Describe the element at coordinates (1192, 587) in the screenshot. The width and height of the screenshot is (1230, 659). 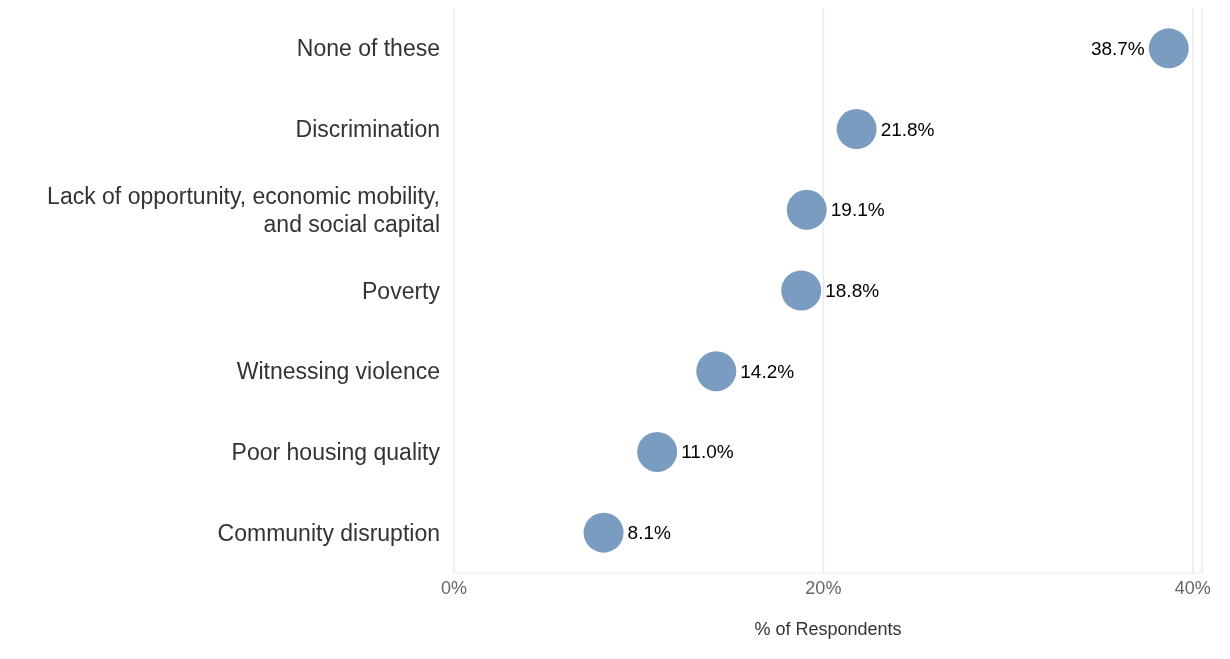
I see `x-tick-label: 40%` at that location.